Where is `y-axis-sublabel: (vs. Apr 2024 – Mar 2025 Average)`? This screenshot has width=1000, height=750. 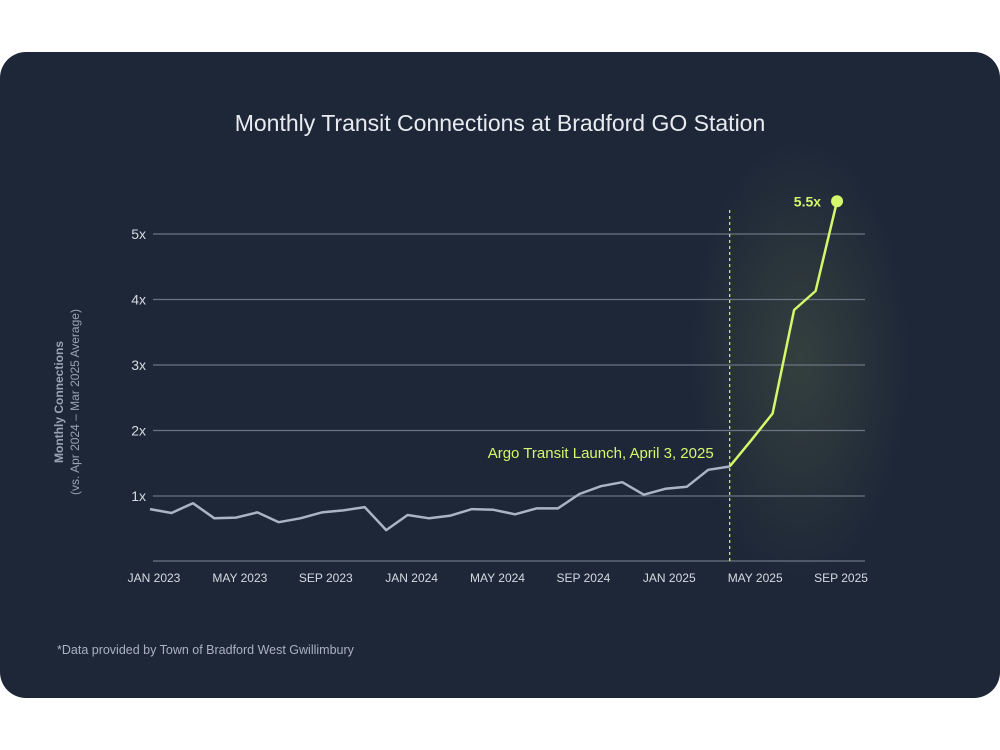 y-axis-sublabel: (vs. Apr 2024 – Mar 2025 Average) is located at coordinates (75, 402).